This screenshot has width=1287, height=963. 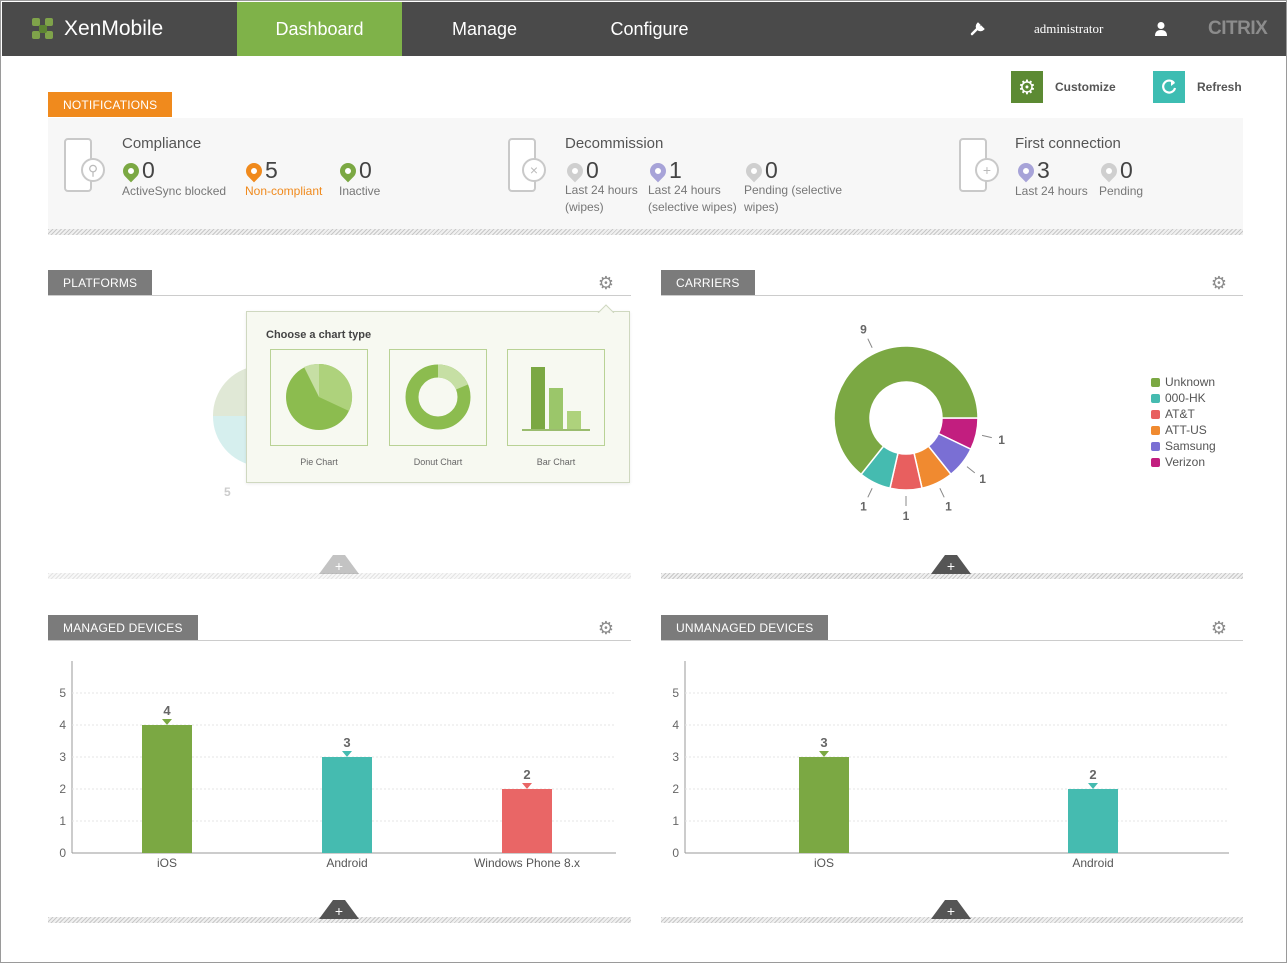 I want to click on legend-item: Samsung, so click(x=1183, y=446).